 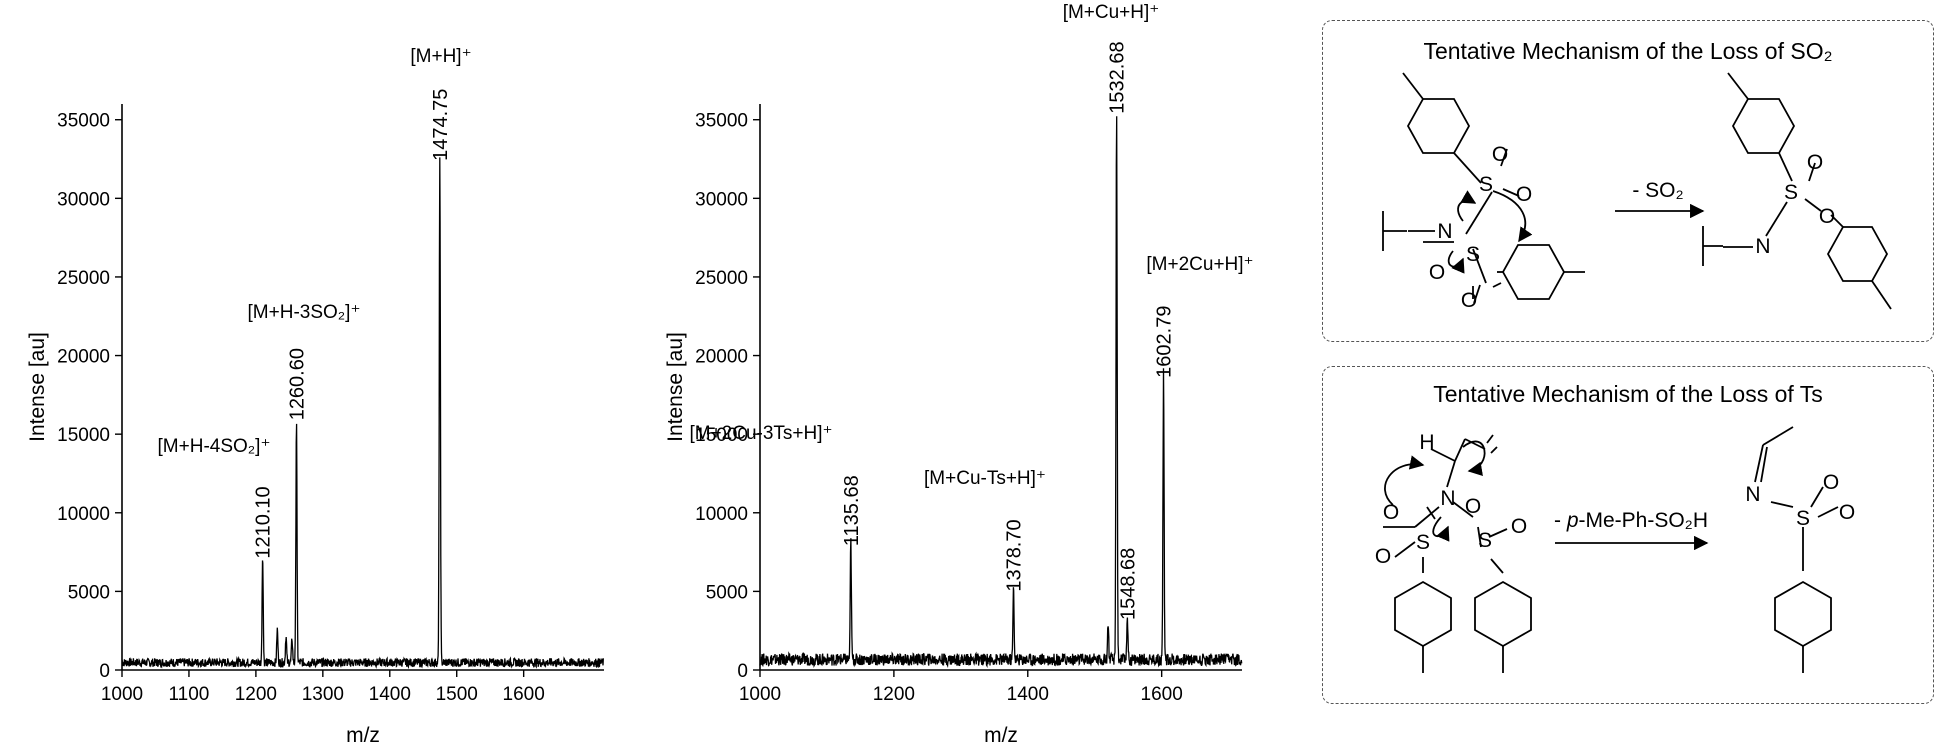 I want to click on so2-mechanism-scheme: S O O N S O O S O O N - SO₂, so click(x=1637, y=192).